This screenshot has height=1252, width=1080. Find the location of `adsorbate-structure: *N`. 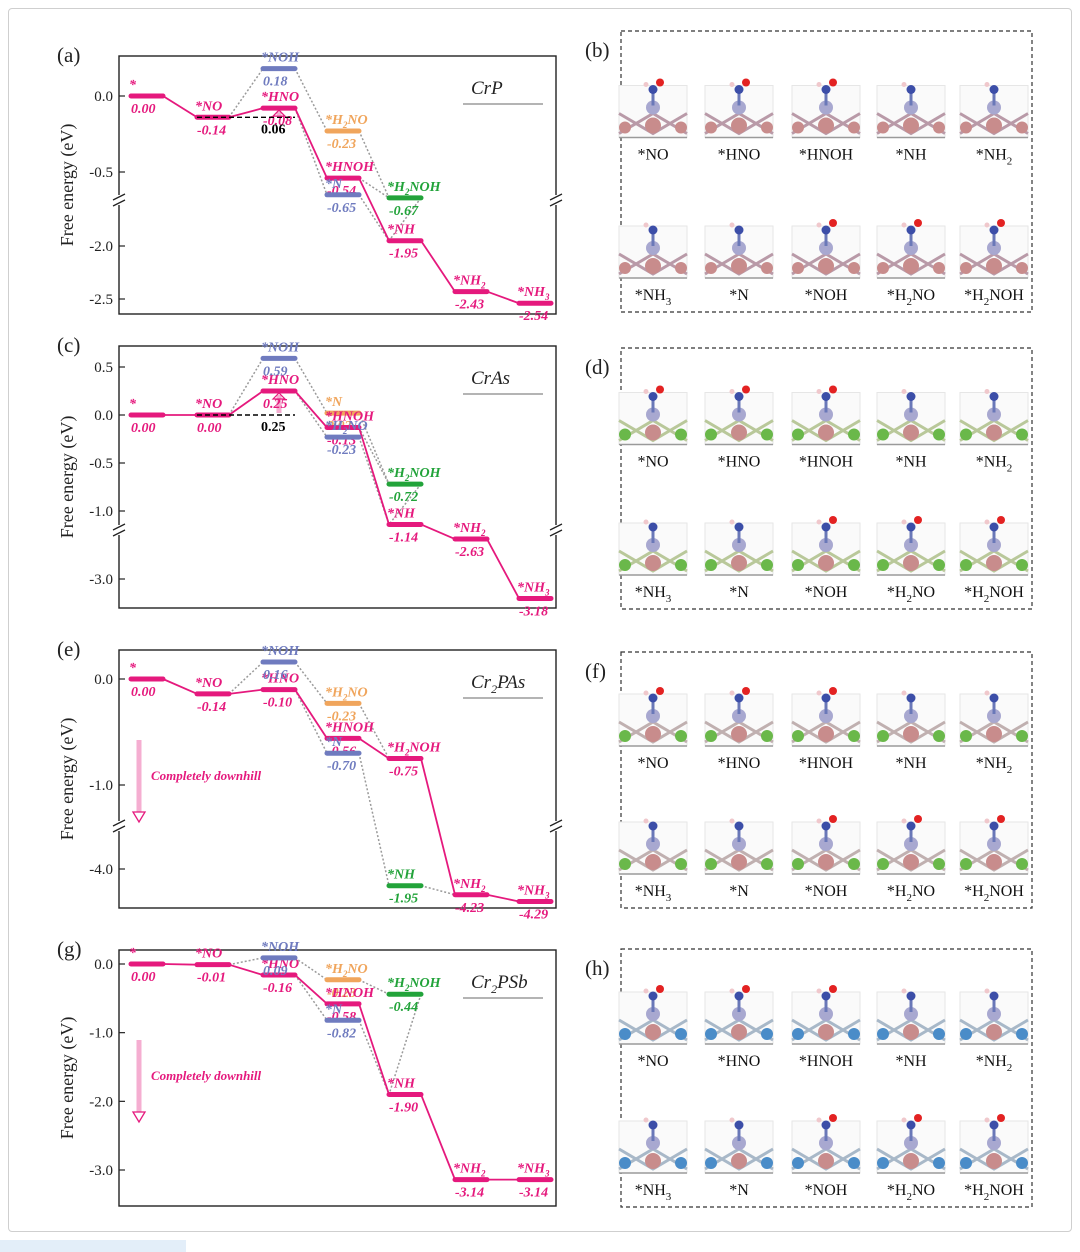

adsorbate-structure: *N is located at coordinates (739, 1158).